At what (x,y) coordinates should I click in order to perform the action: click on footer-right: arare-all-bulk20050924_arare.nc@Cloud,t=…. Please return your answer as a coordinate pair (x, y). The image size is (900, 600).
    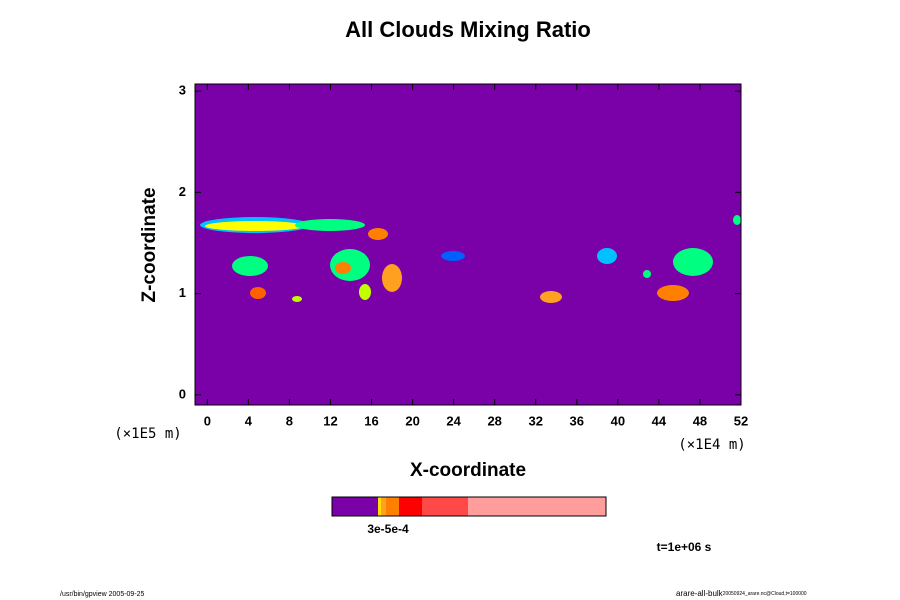
    Looking at the image, I should click on (741, 593).